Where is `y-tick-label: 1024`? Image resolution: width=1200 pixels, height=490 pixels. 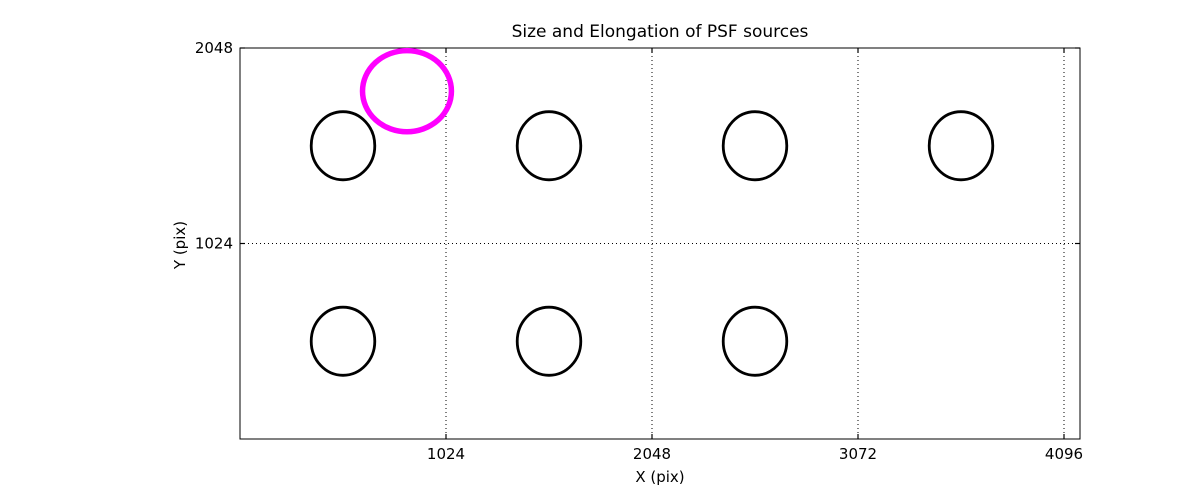 y-tick-label: 1024 is located at coordinates (214, 244).